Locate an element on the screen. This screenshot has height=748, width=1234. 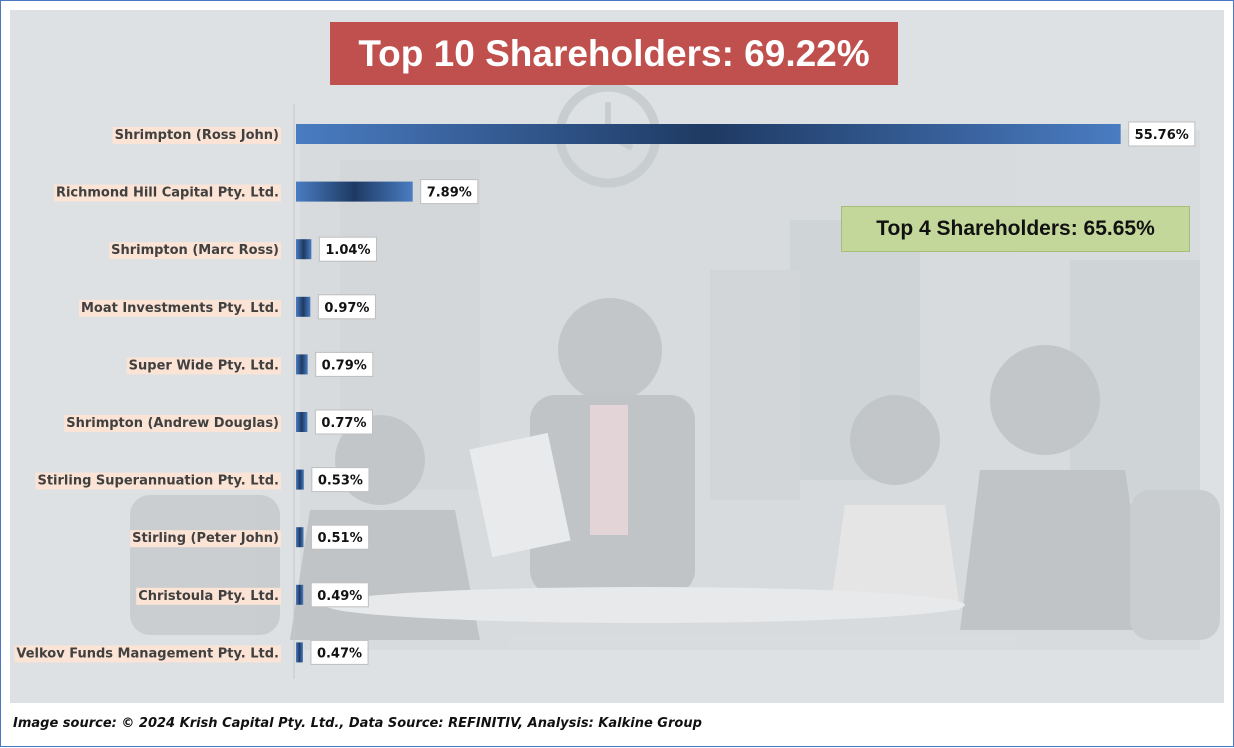
category-label: Christoula Pty. Ltd. is located at coordinates (208, 596).